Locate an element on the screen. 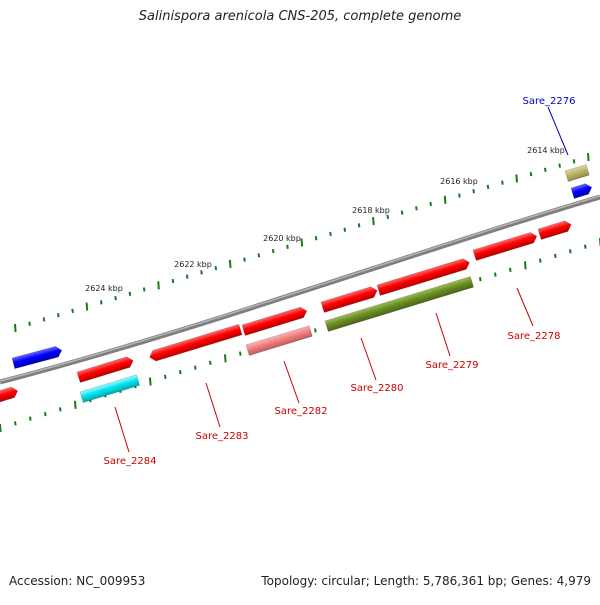 The height and width of the screenshot is (605, 600). gene-label-sare-2280: Sare_2280 is located at coordinates (377, 388).